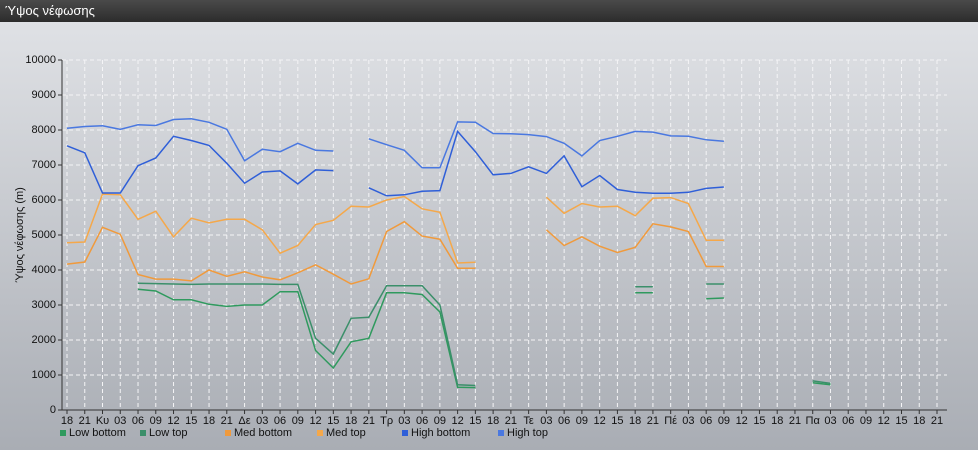  I want to click on y-tick-label: 4000, so click(44, 270).